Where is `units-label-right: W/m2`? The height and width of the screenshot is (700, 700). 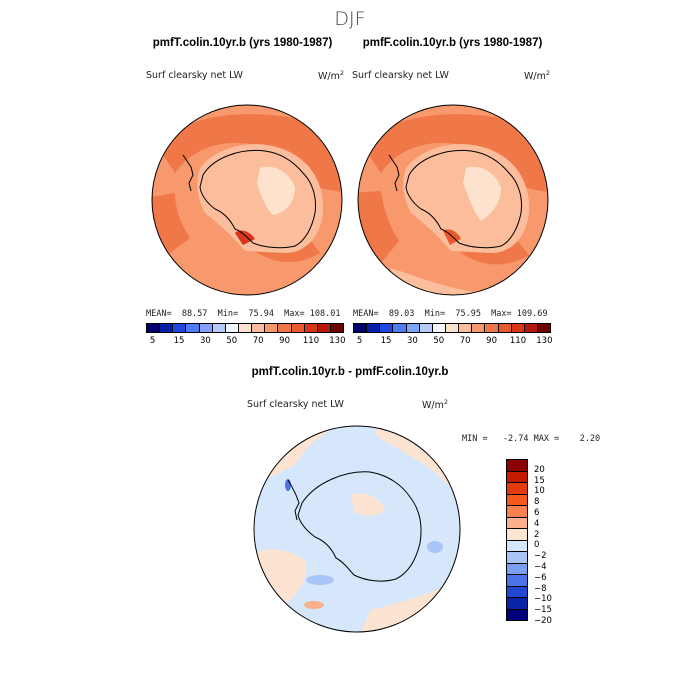
units-label-right: W/m2 is located at coordinates (537, 76).